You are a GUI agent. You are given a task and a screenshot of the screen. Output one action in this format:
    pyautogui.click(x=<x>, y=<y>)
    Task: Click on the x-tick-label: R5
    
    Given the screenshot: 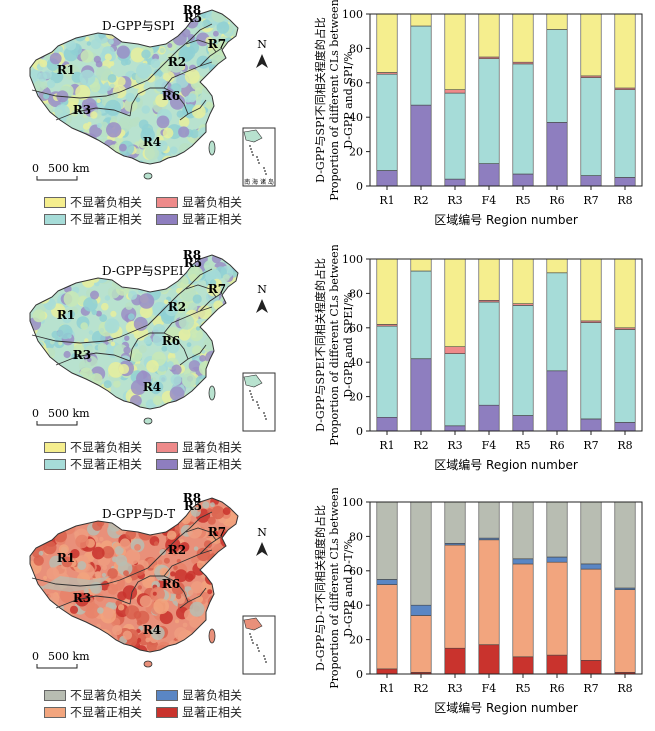 What is the action you would take?
    pyautogui.click(x=522, y=445)
    